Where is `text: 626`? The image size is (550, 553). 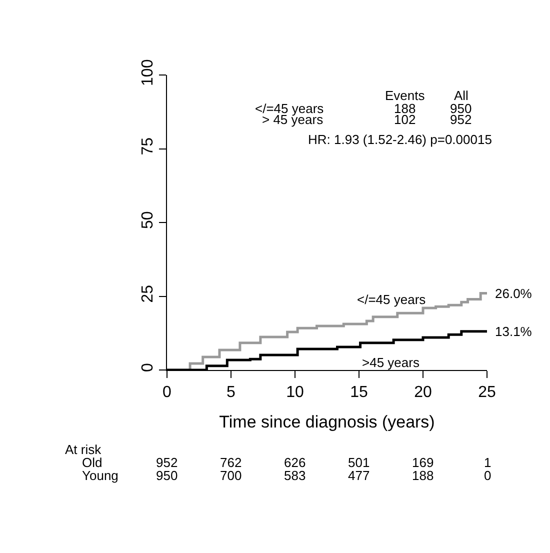 text: 626 is located at coordinates (295, 462).